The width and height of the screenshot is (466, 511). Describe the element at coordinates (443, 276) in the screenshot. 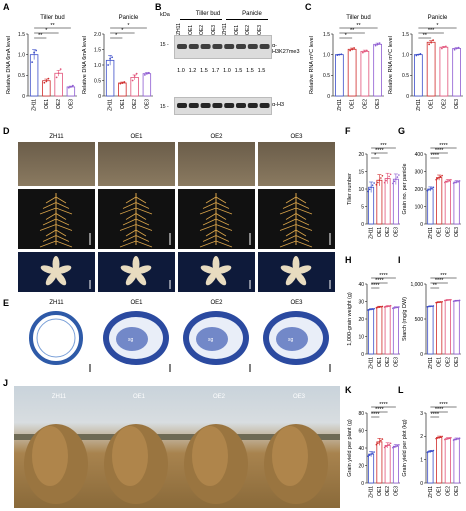

I see `significance-label: ***` at that location.